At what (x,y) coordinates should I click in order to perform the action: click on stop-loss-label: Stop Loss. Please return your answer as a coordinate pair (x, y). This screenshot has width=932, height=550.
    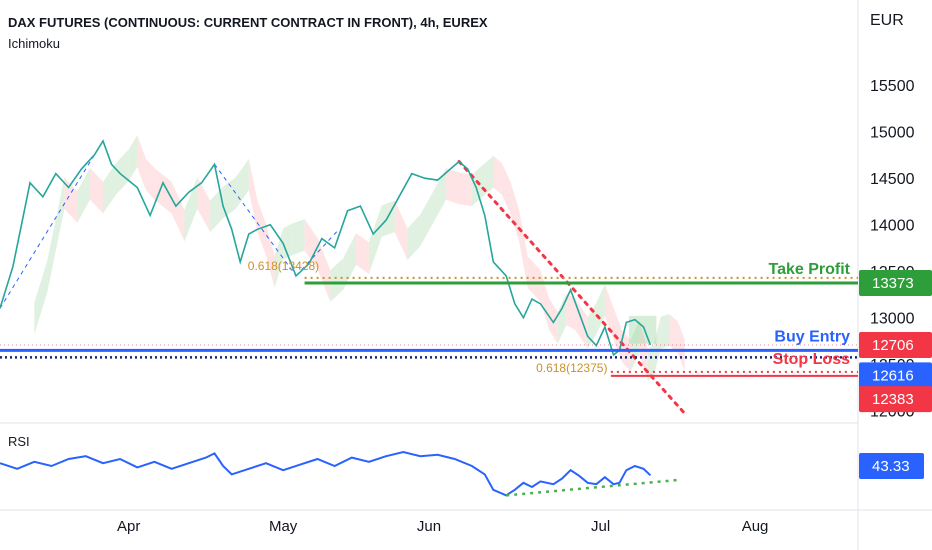
    Looking at the image, I should click on (811, 359).